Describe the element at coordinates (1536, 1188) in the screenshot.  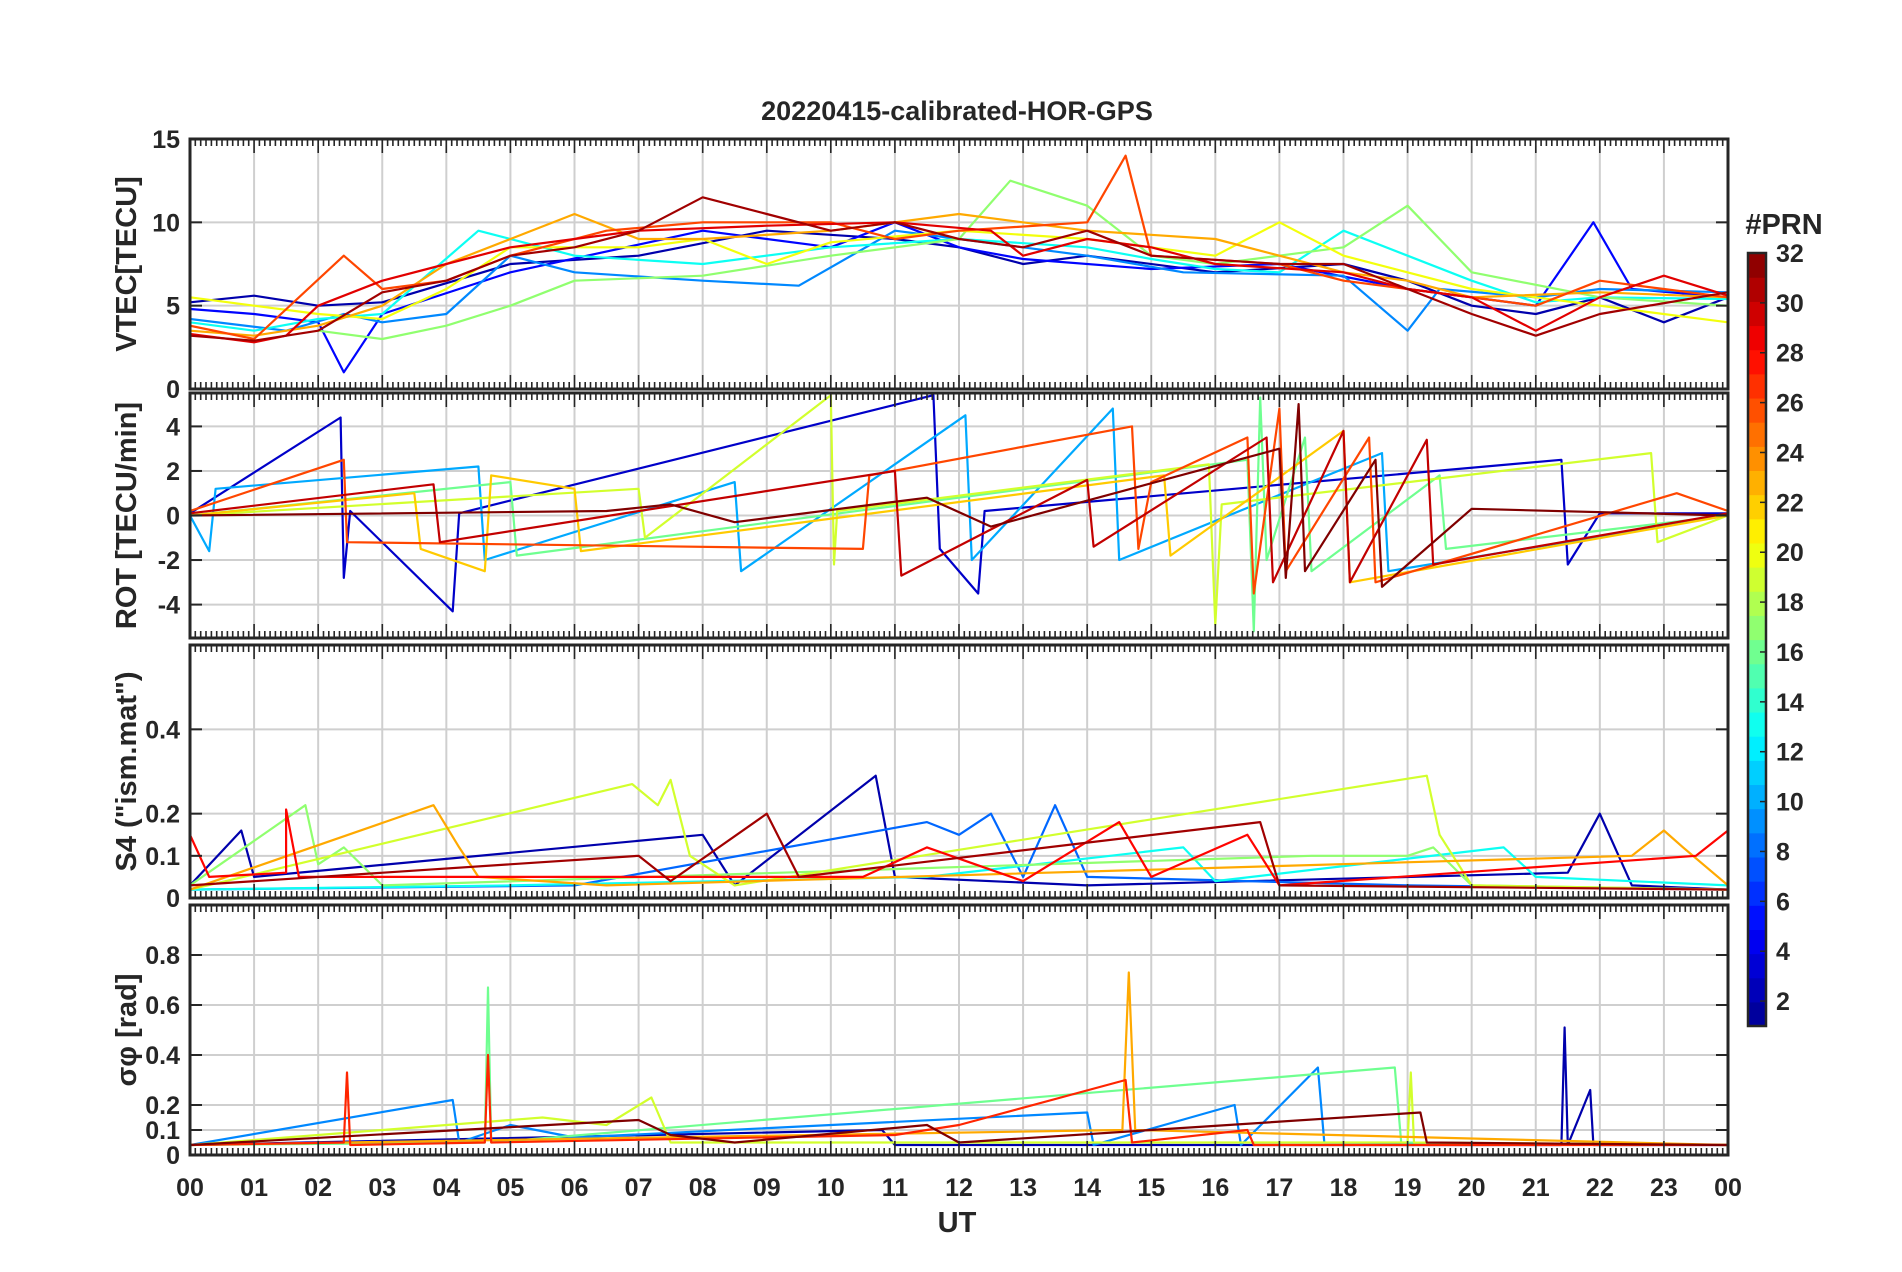
I see `x-tick-label: 21` at that location.